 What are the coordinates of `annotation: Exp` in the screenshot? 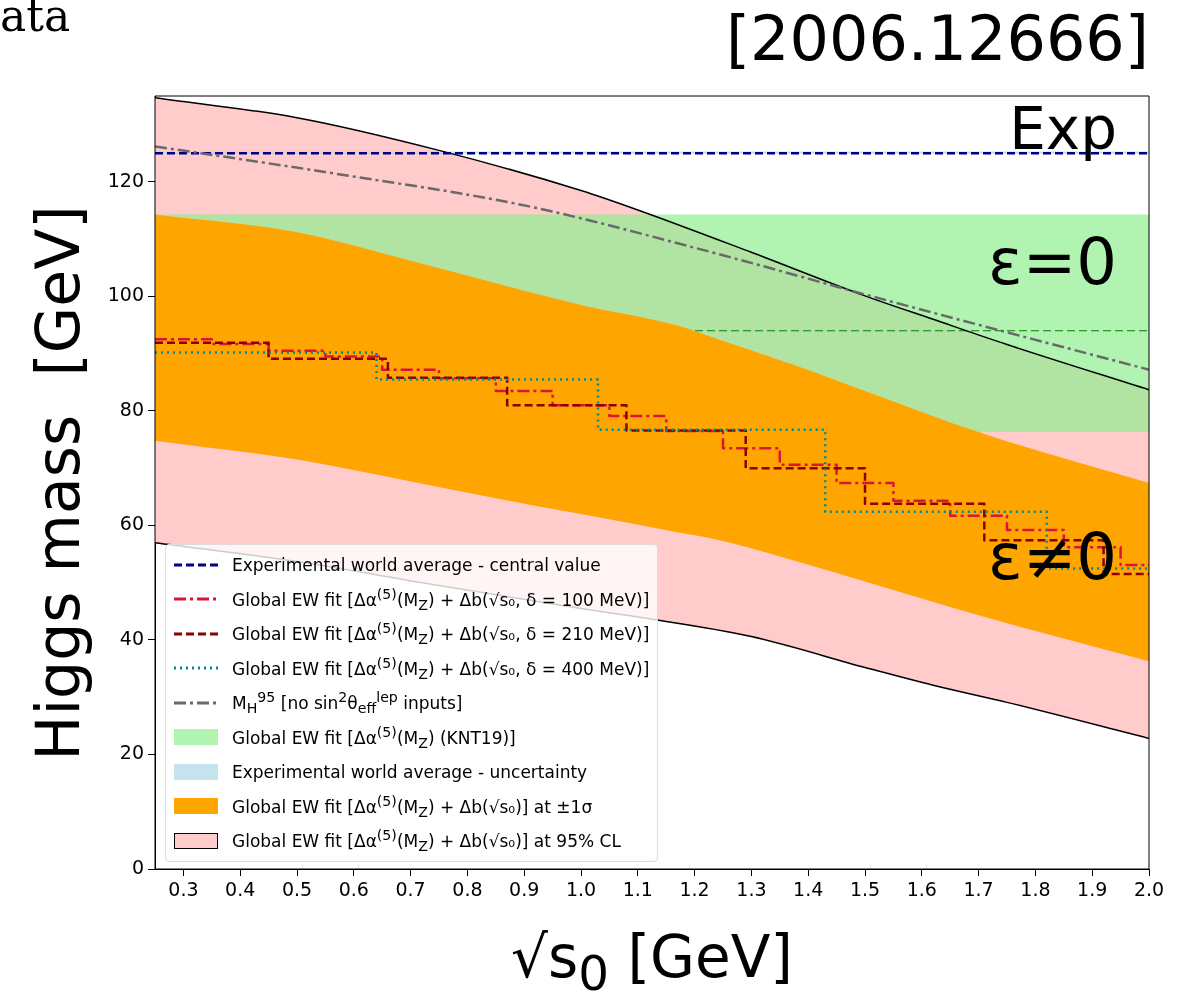 It's located at (1063, 129).